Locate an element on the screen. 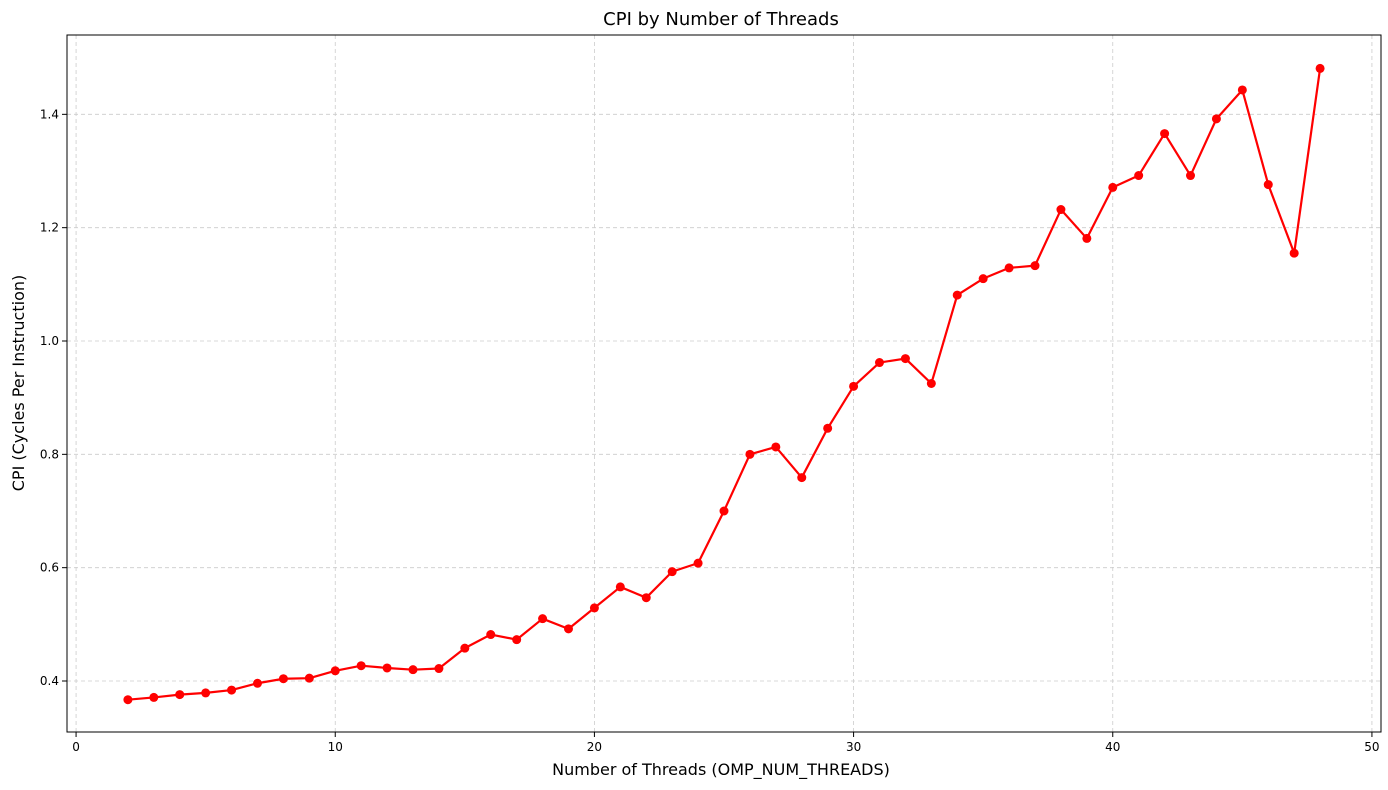 This screenshot has height=790, width=1388. x-tick-label: 40 is located at coordinates (1112, 747).